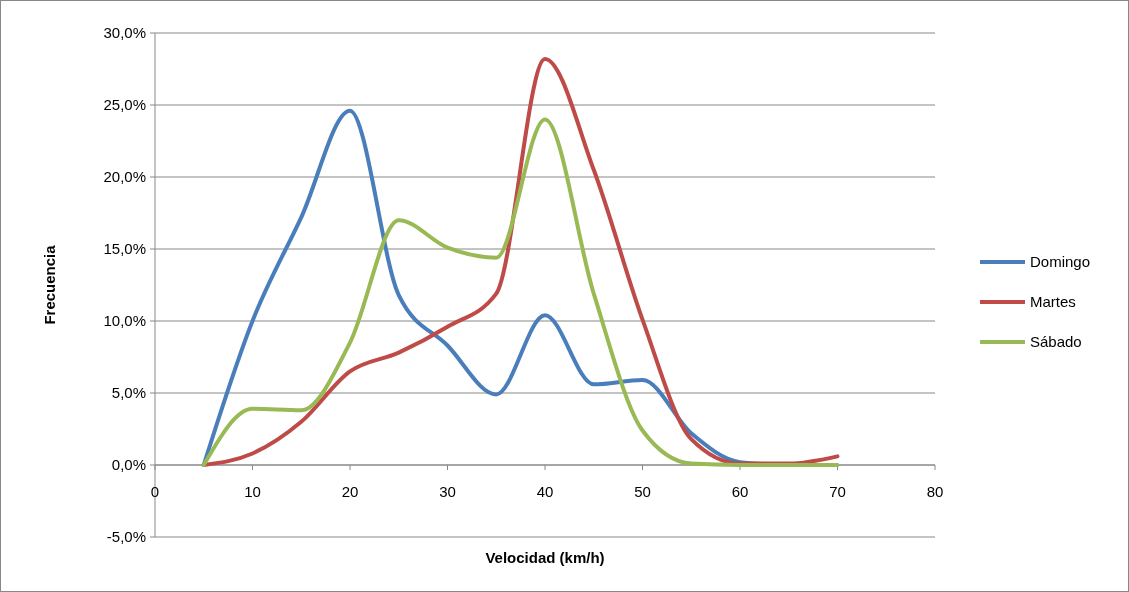  I want to click on x-axis-title: Velocidad (km/h), so click(545, 557).